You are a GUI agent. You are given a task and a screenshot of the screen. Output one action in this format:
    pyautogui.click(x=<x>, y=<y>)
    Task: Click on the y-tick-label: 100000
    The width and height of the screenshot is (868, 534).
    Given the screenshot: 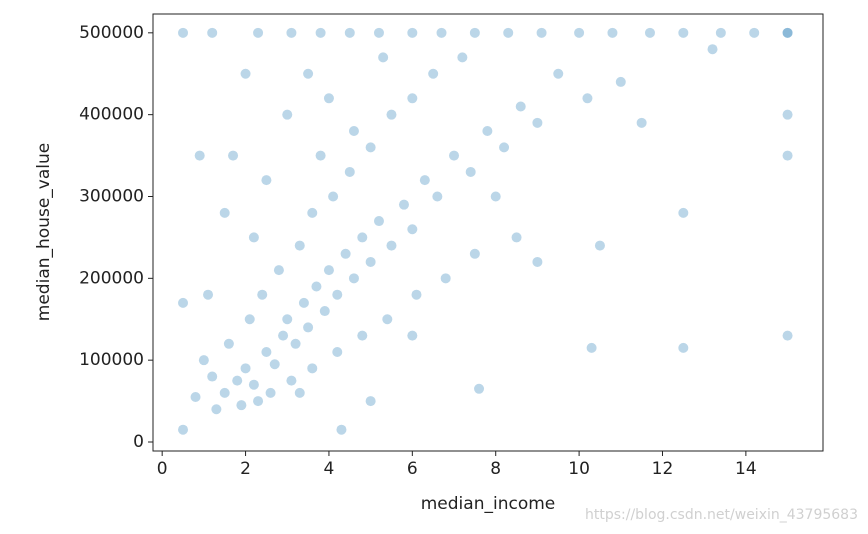 What is the action you would take?
    pyautogui.click(x=111, y=360)
    